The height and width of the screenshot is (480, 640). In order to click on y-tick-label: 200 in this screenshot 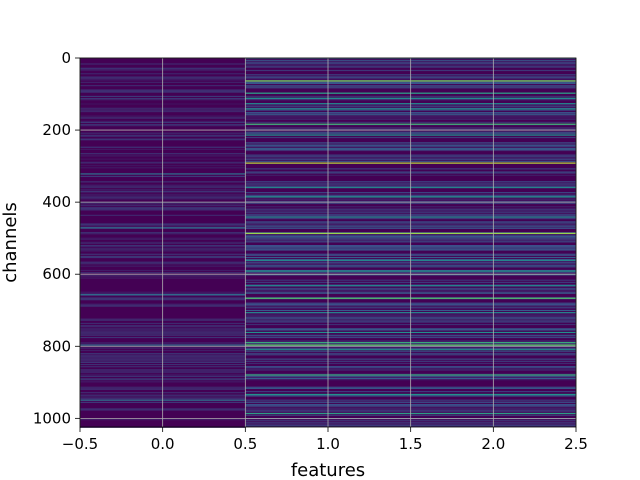, I will do `click(56, 130)`.